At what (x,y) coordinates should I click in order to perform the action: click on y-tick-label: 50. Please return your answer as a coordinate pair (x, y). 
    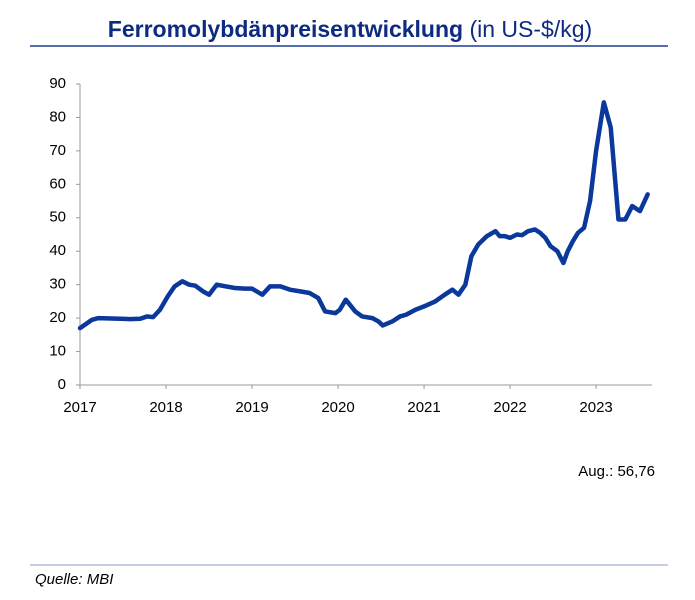
    Looking at the image, I should click on (57, 217).